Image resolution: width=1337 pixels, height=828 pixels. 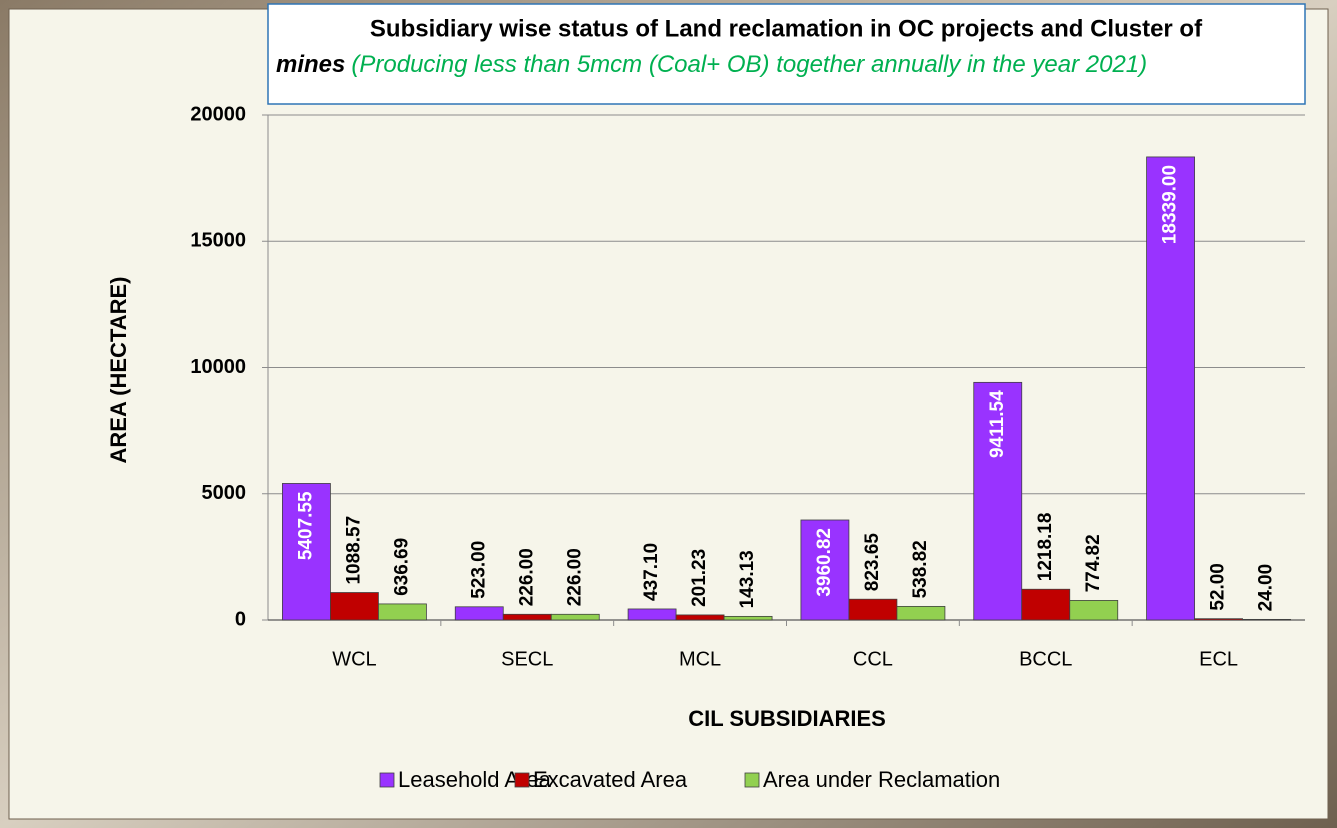 What do you see at coordinates (881, 779) in the screenshot?
I see `legend-label: Area under Reclamation` at bounding box center [881, 779].